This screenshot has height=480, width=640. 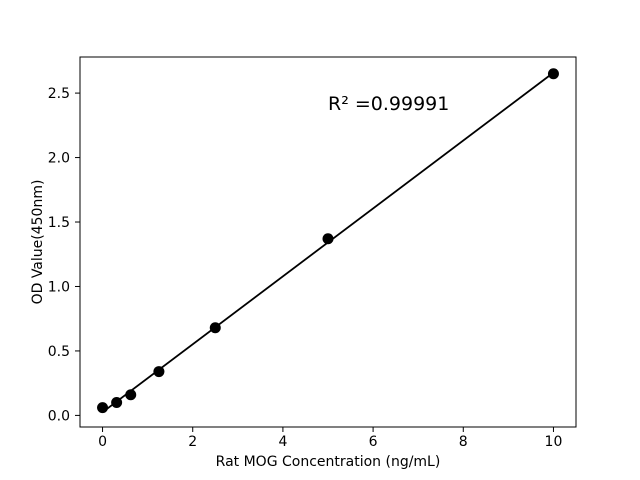 What do you see at coordinates (59, 159) in the screenshot?
I see `y-tick-label: 2.0` at bounding box center [59, 159].